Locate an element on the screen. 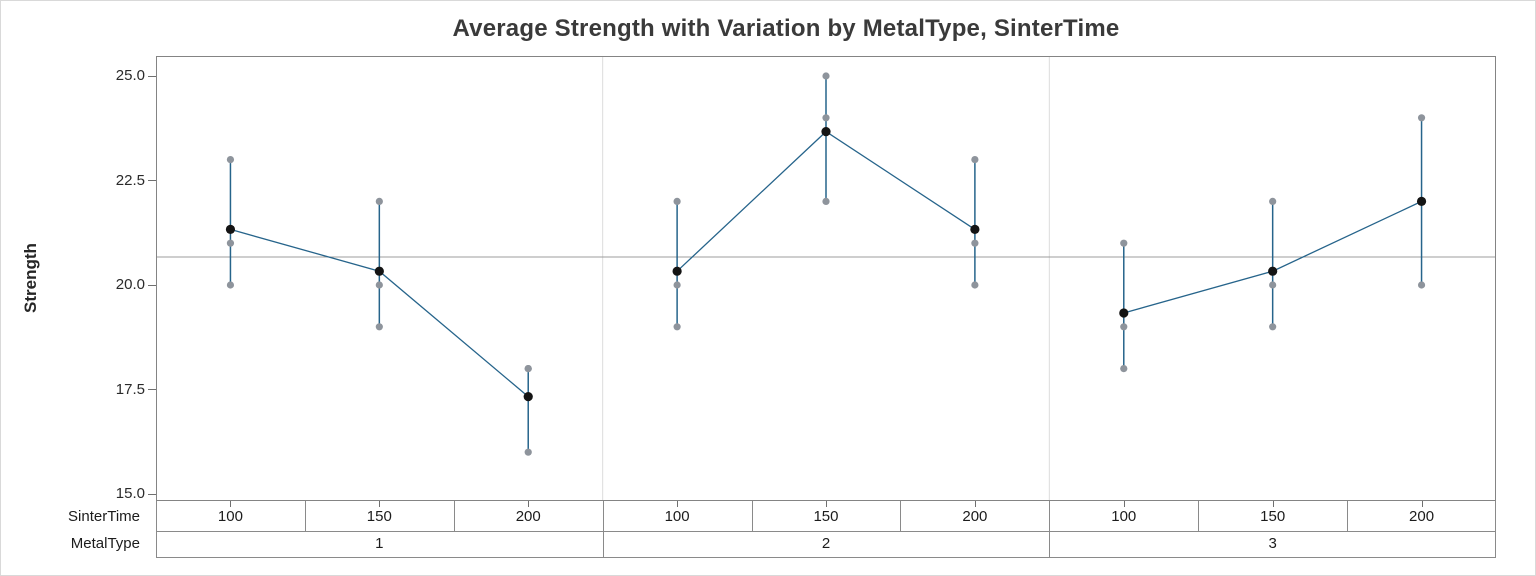  metaltype-value: 2 is located at coordinates (826, 543).